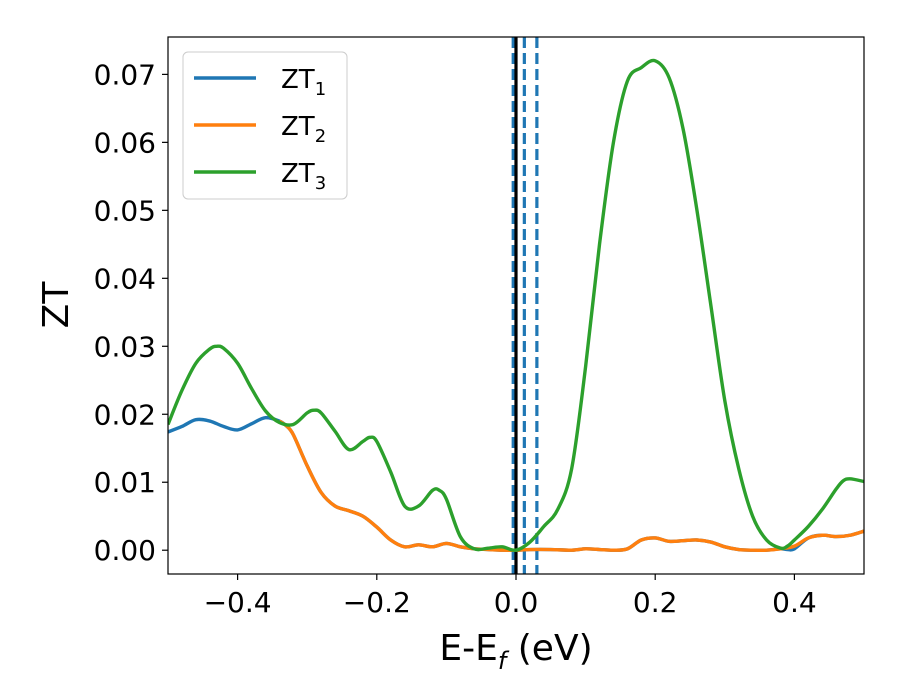  I want to click on x-tick-label: −0.4, so click(238, 602).